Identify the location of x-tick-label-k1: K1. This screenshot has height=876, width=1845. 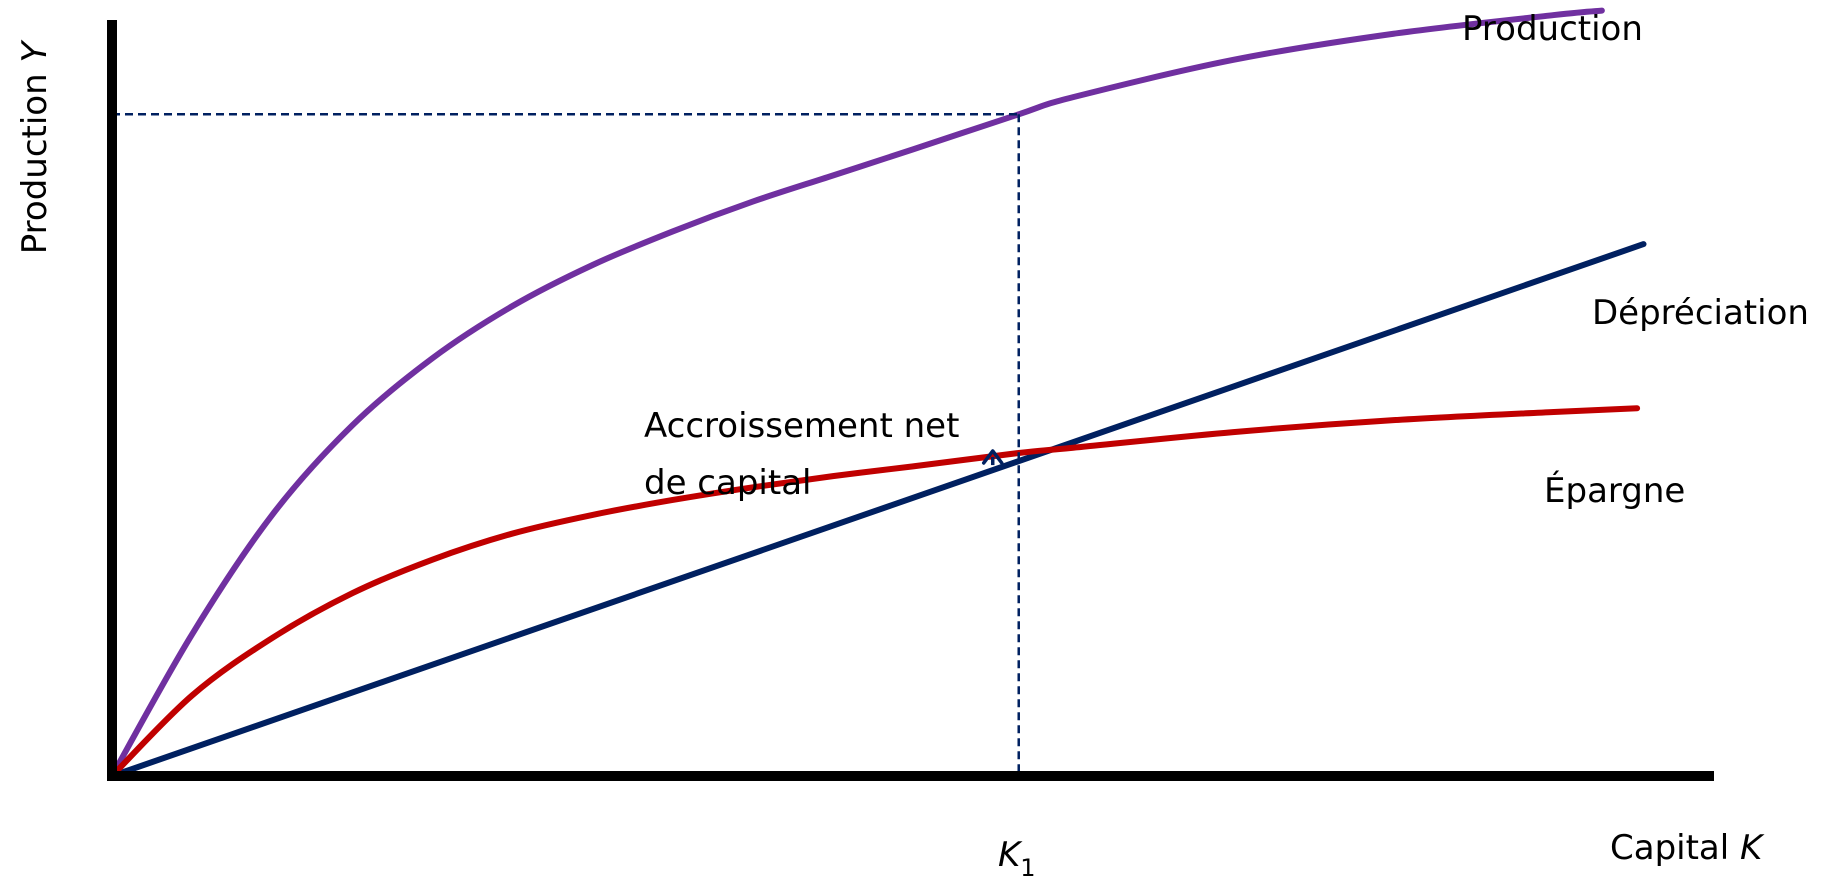
(1017, 855).